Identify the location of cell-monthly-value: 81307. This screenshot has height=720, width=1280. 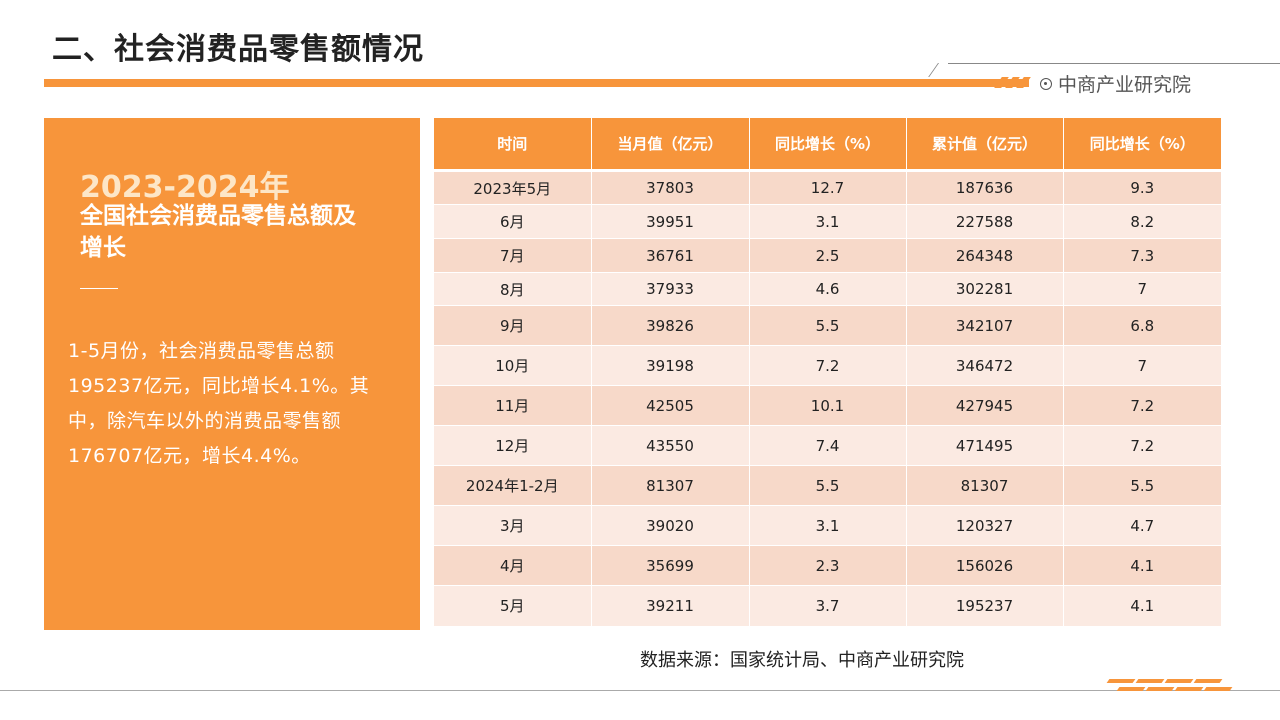
(670, 485).